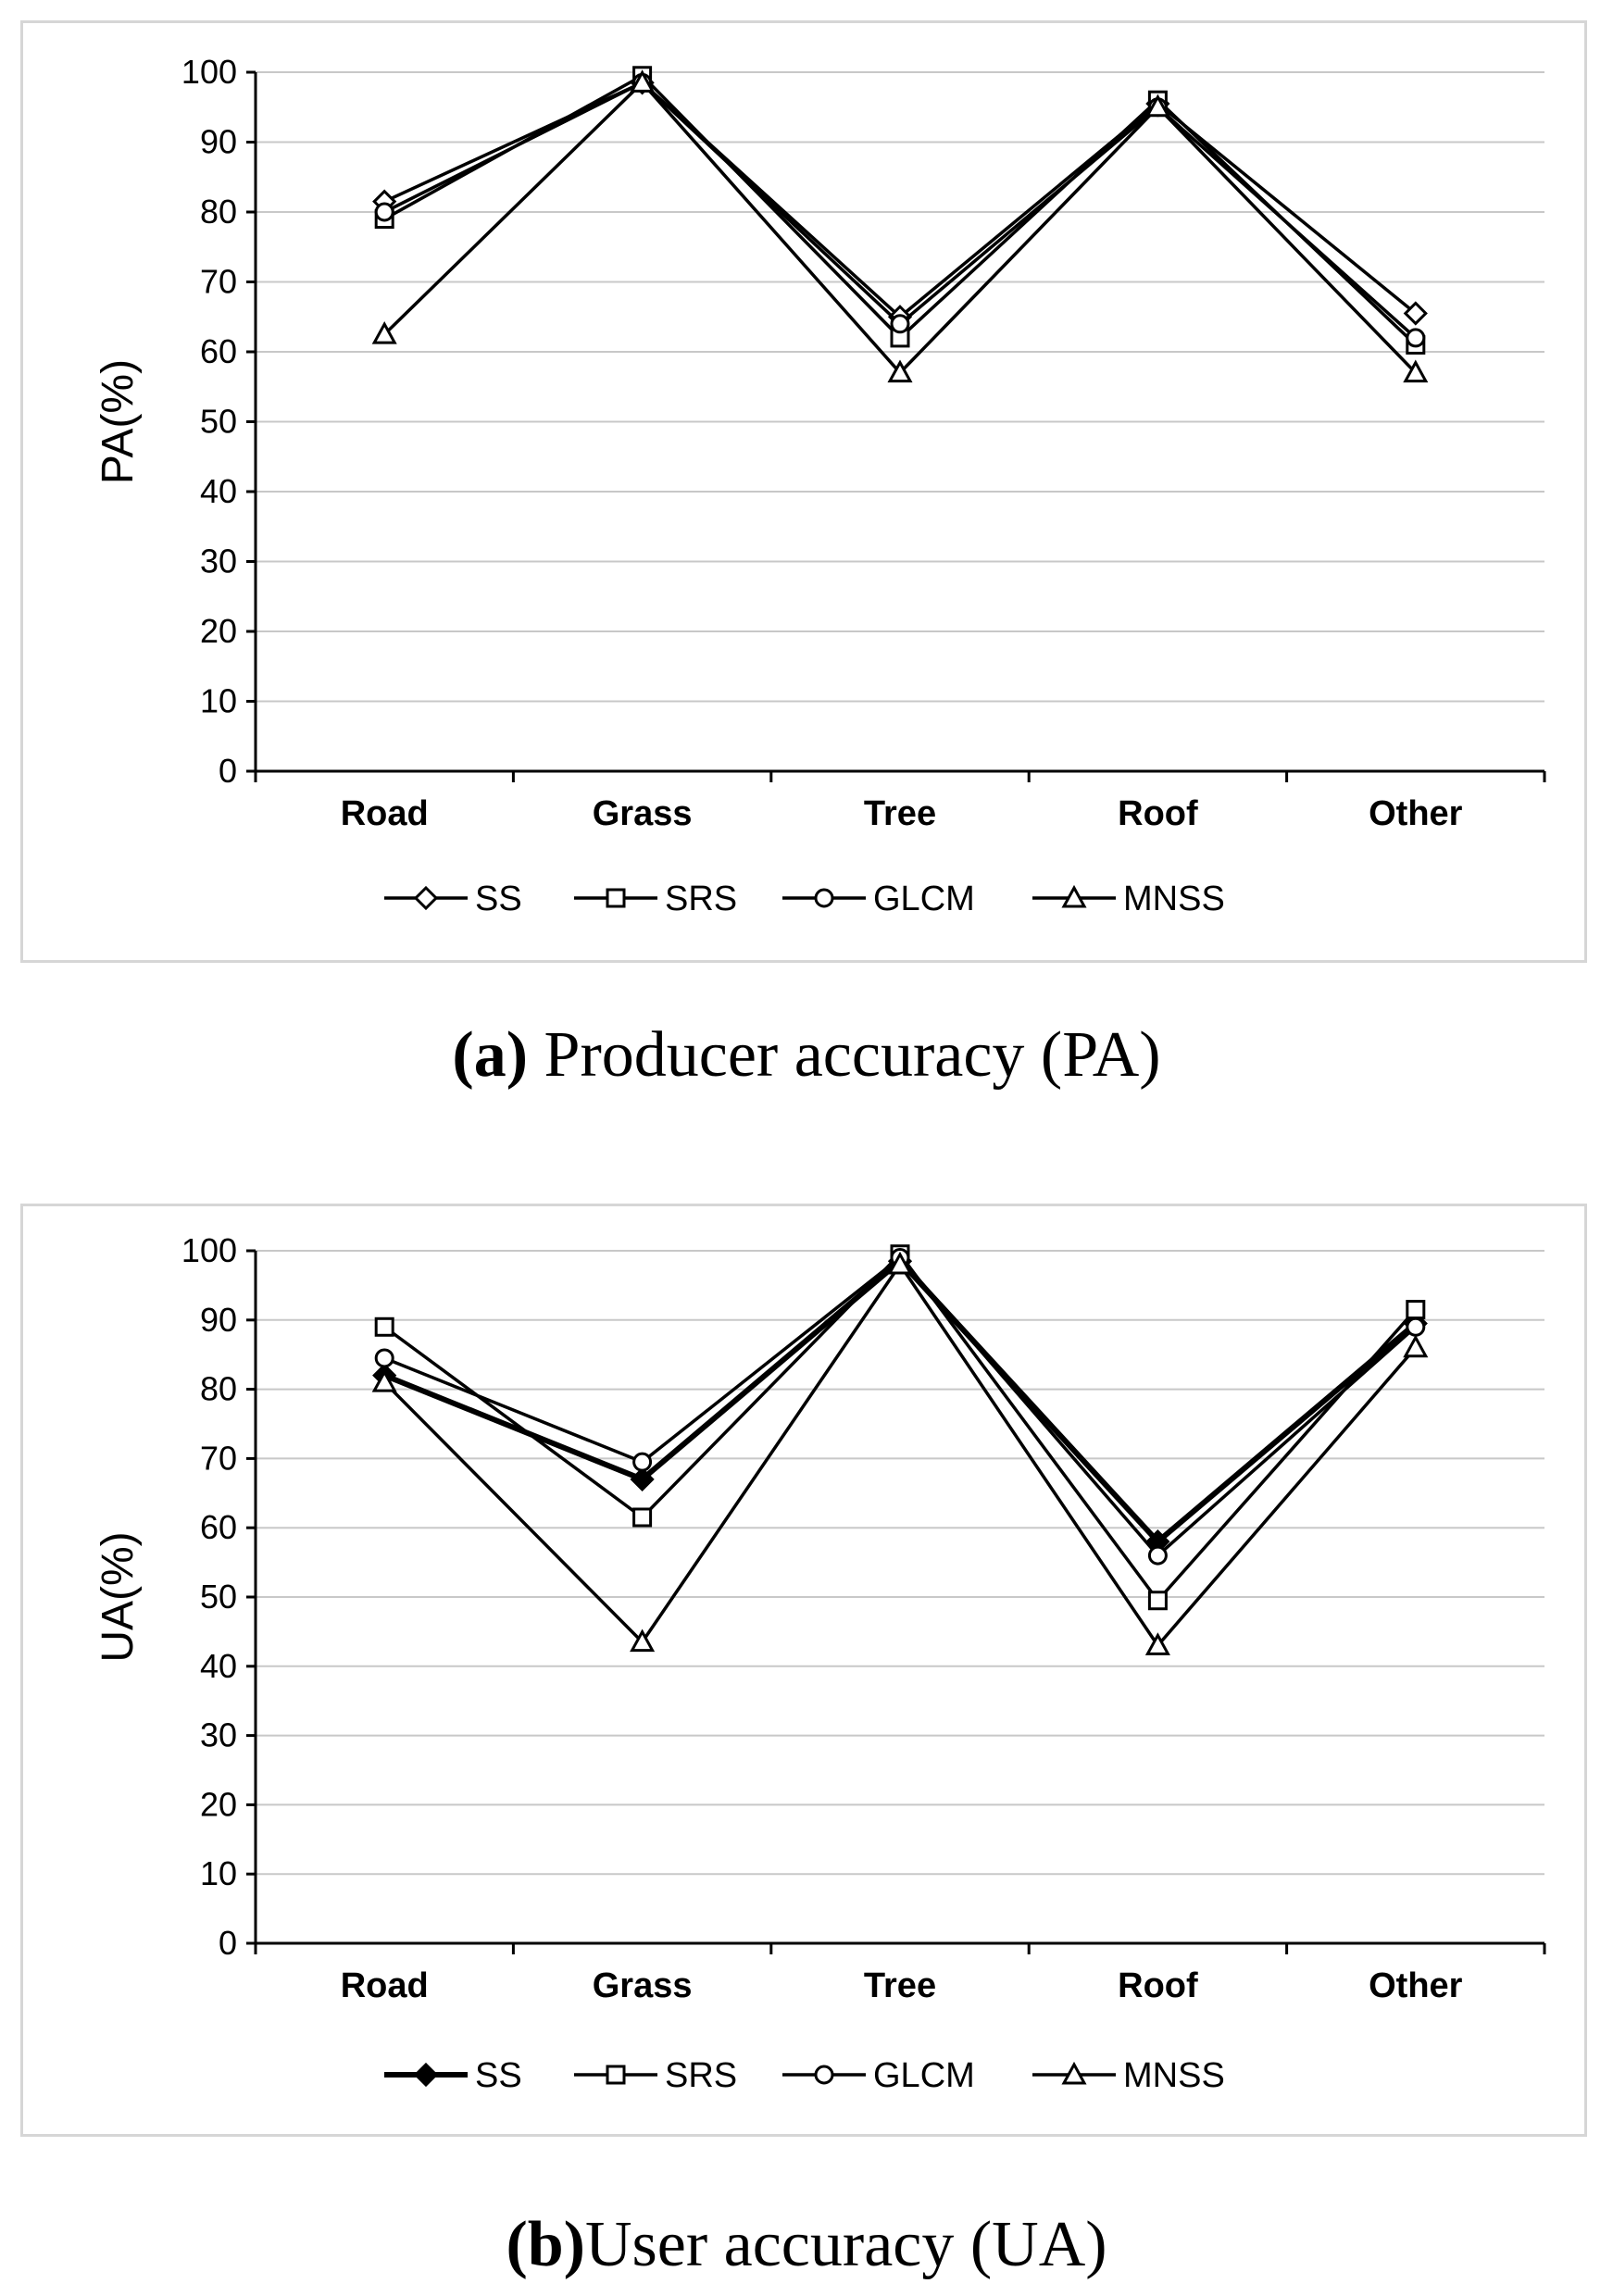  I want to click on caption-ua: (b)User accuracy (UA), so click(806, 2245).